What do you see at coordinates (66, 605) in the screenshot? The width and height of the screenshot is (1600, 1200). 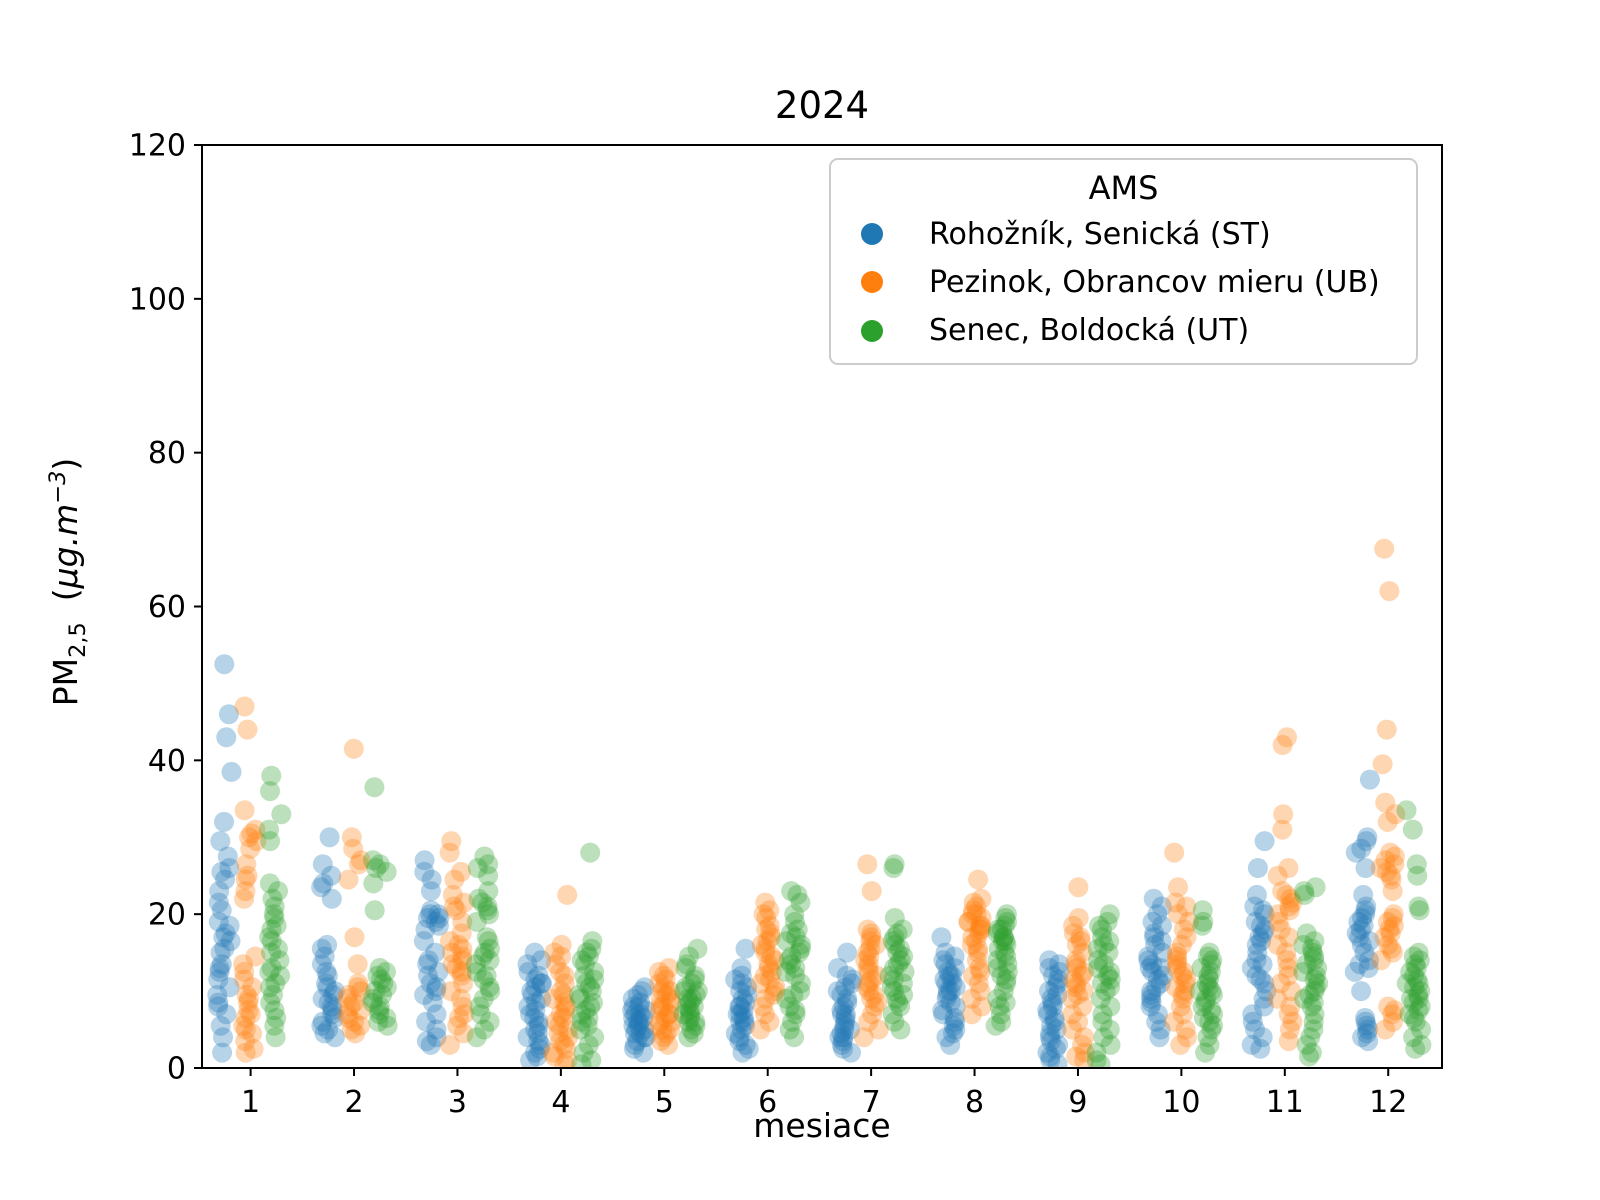 I see `y-label-open: (` at bounding box center [66, 605].